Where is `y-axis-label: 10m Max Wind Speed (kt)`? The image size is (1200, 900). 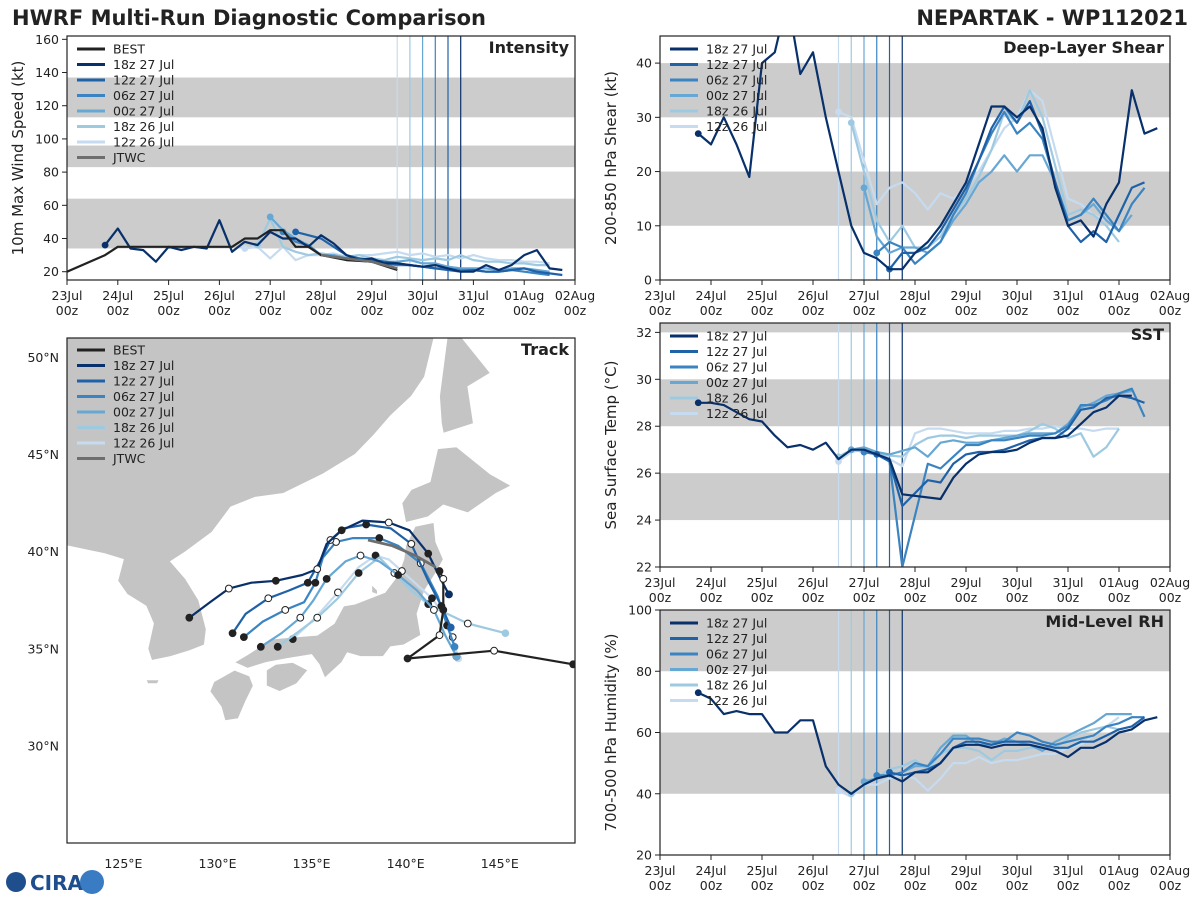 y-axis-label: 10m Max Wind Speed (kt) is located at coordinates (18, 158).